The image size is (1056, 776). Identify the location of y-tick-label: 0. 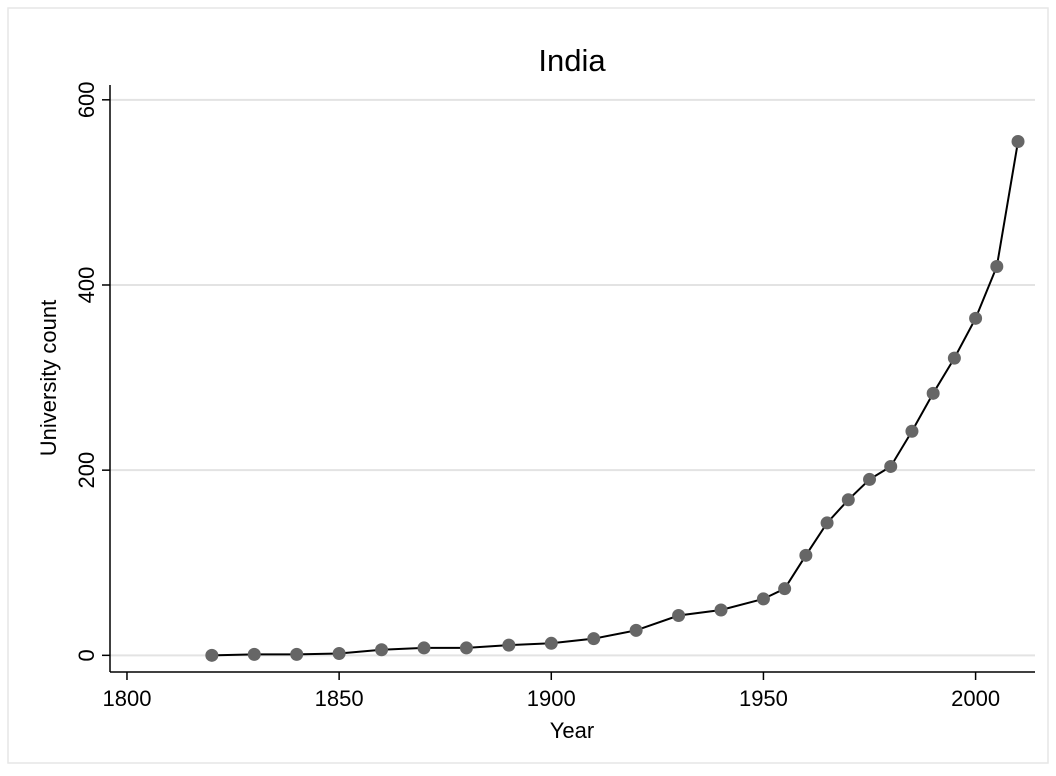
(86, 655).